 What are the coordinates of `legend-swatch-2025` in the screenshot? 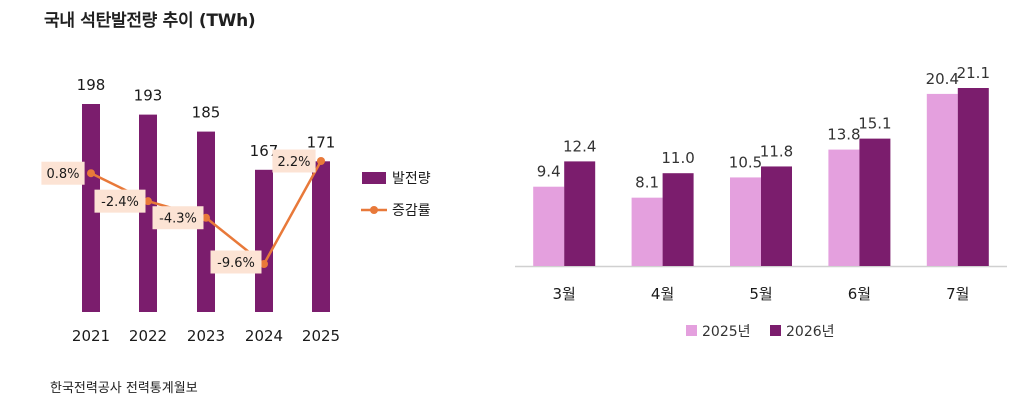 It's located at (691, 330).